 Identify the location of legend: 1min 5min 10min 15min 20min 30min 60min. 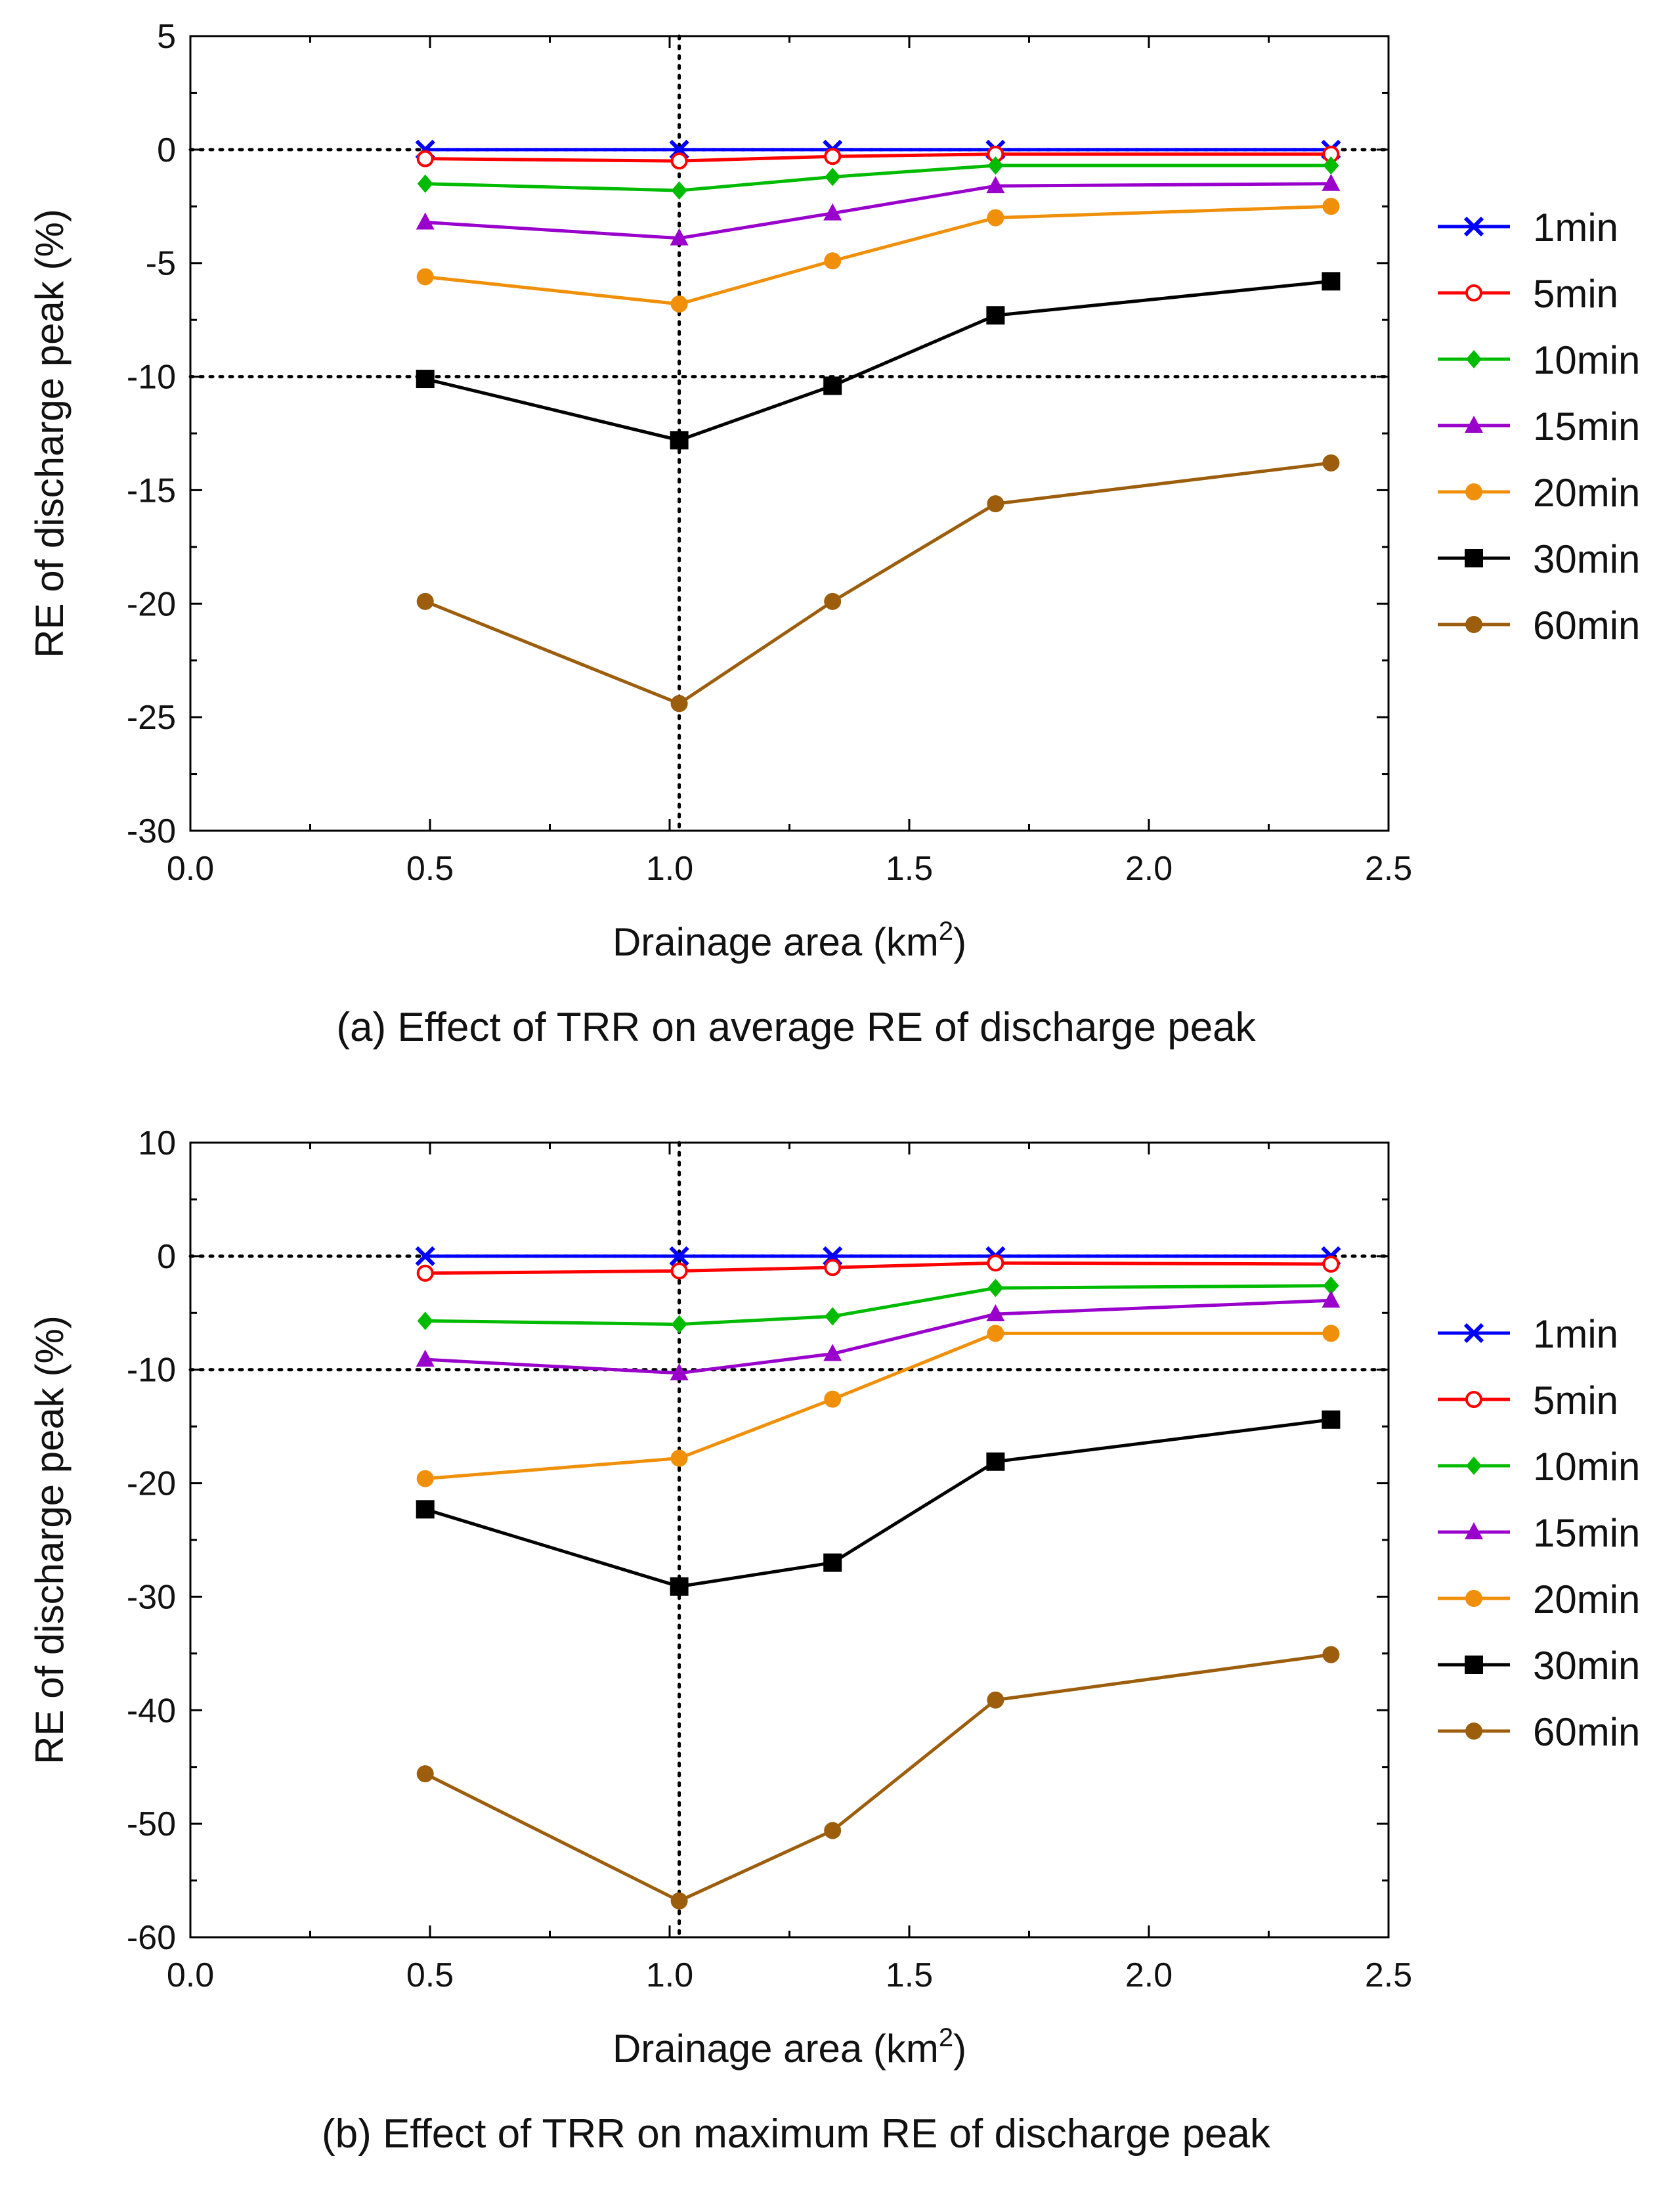
(1539, 1533).